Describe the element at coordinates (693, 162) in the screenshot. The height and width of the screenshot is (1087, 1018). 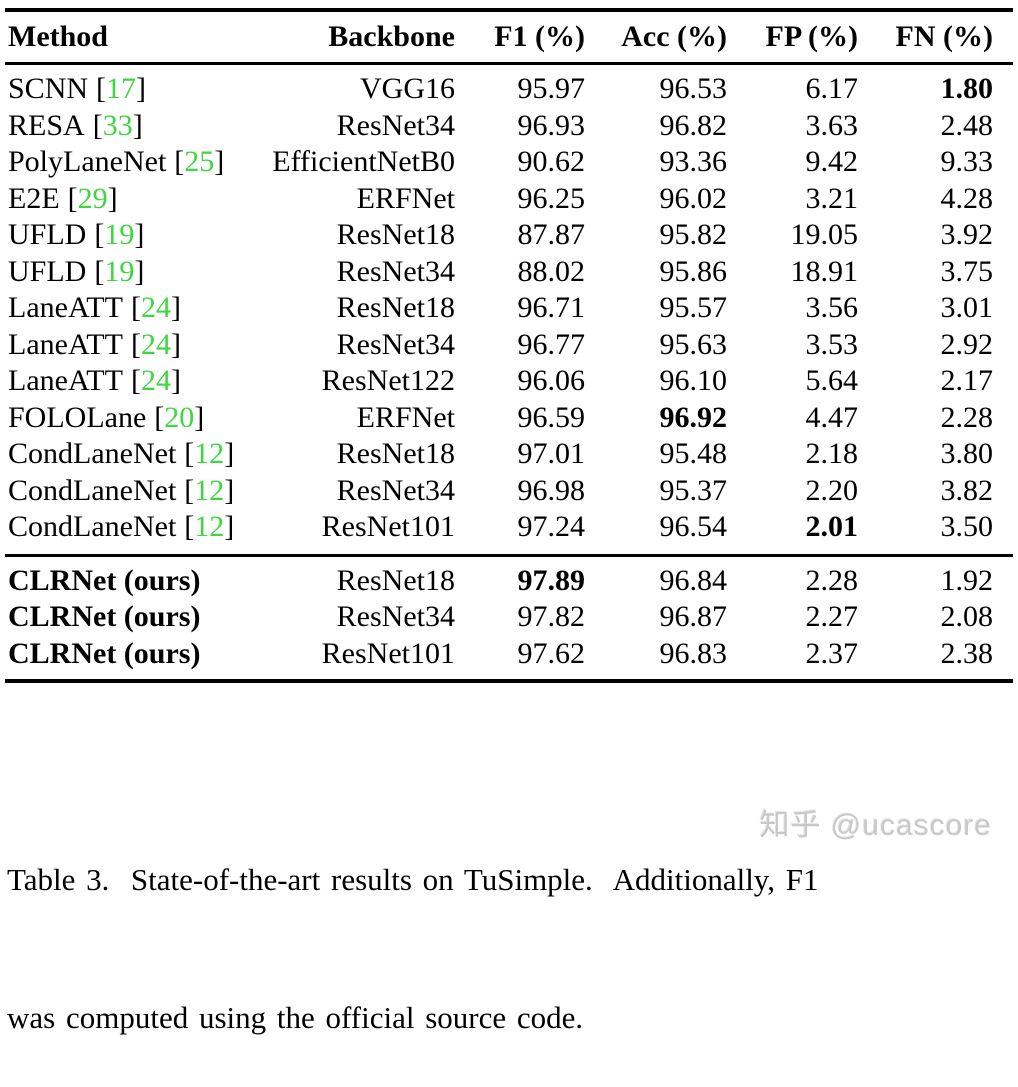
I see `cell-acc: 93.36` at that location.